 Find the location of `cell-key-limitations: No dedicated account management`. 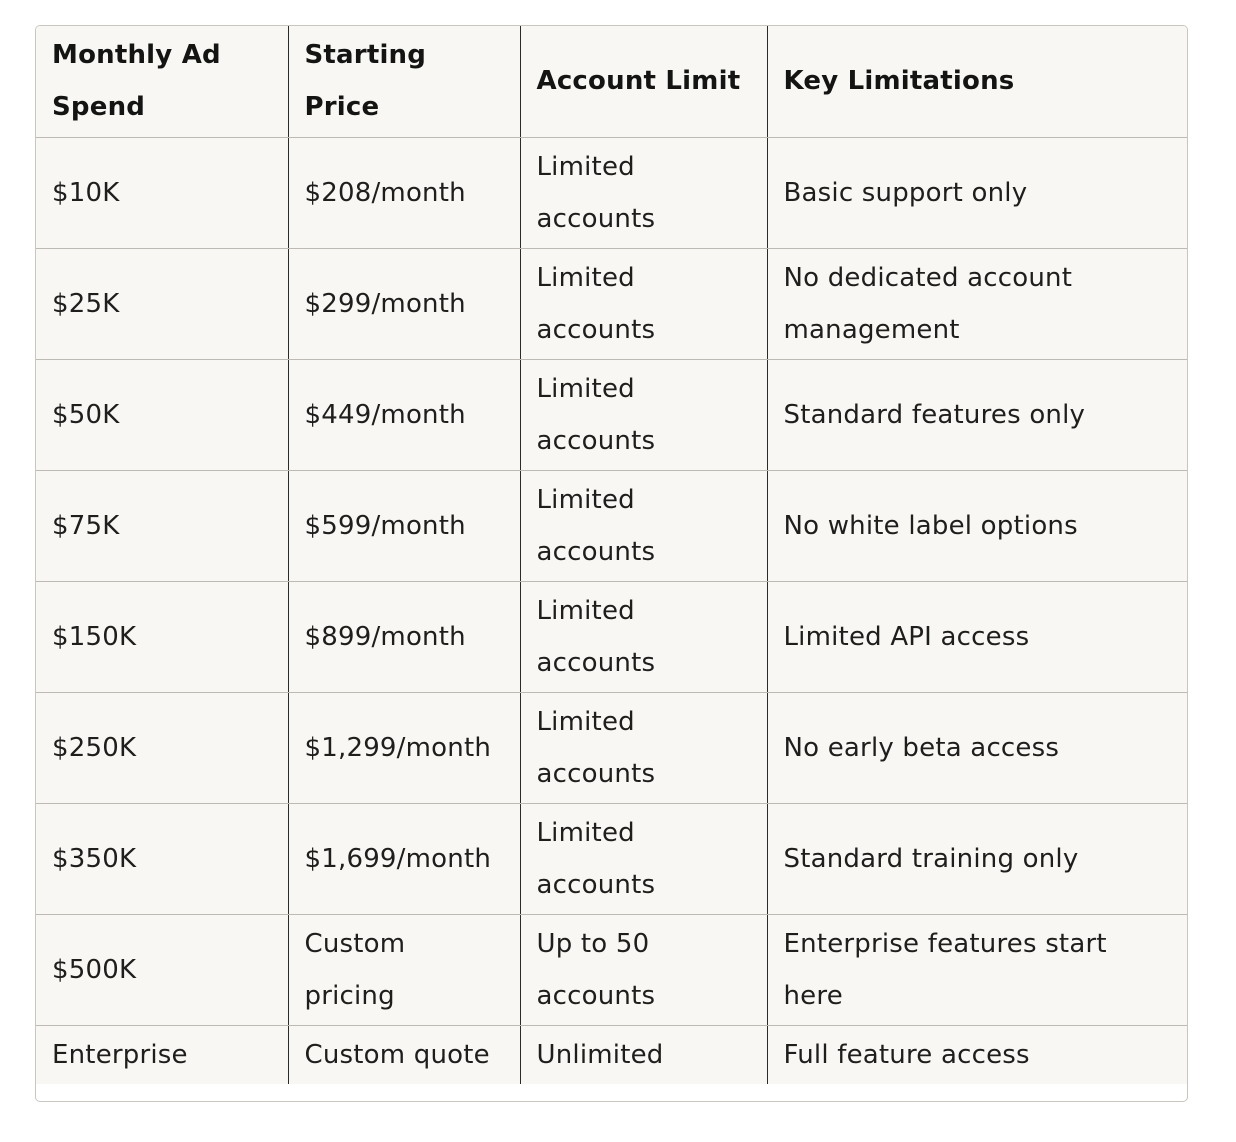

cell-key-limitations: No dedicated account management is located at coordinates (977, 304).